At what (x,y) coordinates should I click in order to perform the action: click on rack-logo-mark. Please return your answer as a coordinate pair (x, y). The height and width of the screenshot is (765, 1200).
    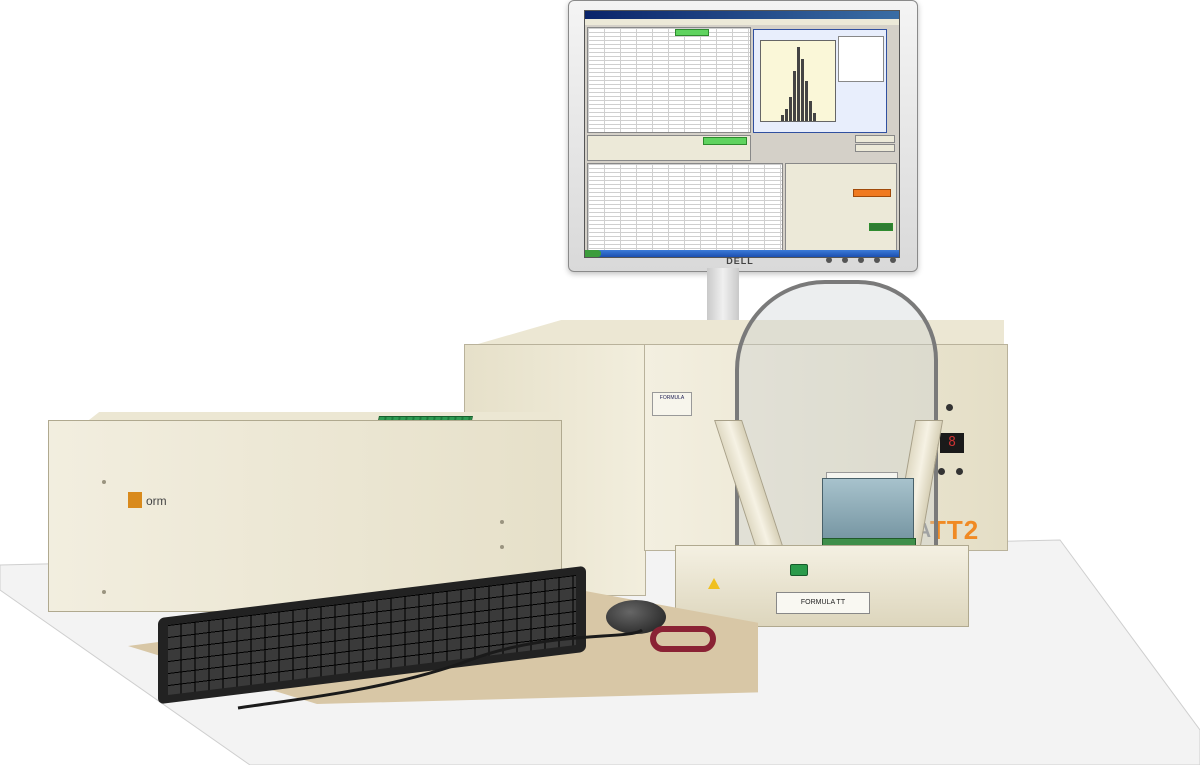
    Looking at the image, I should click on (135, 500).